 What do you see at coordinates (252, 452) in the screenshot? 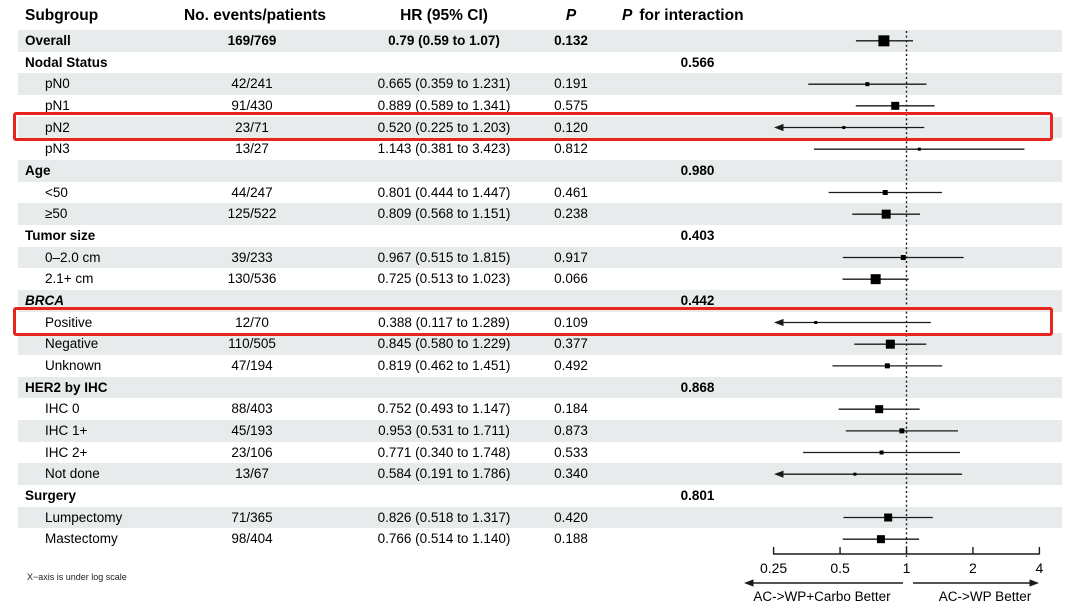
I see `events-value: 23/106` at bounding box center [252, 452].